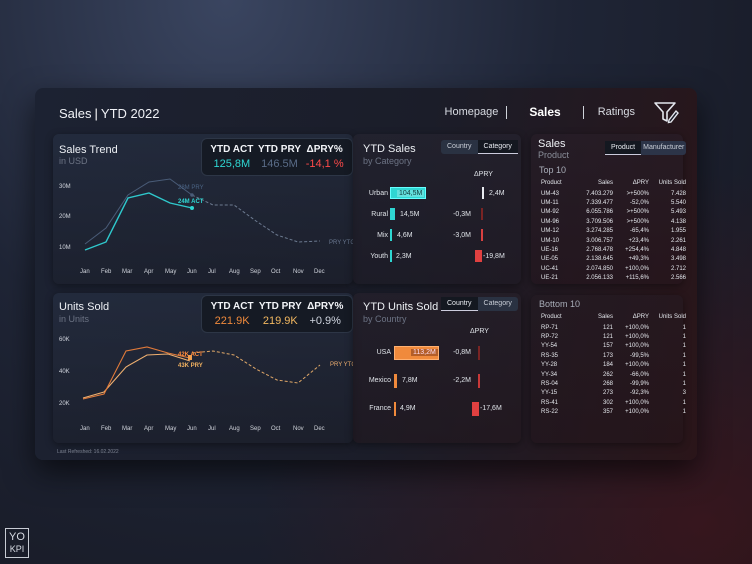  Describe the element at coordinates (616, 112) in the screenshot. I see `nav-ratings: Ratings` at that location.